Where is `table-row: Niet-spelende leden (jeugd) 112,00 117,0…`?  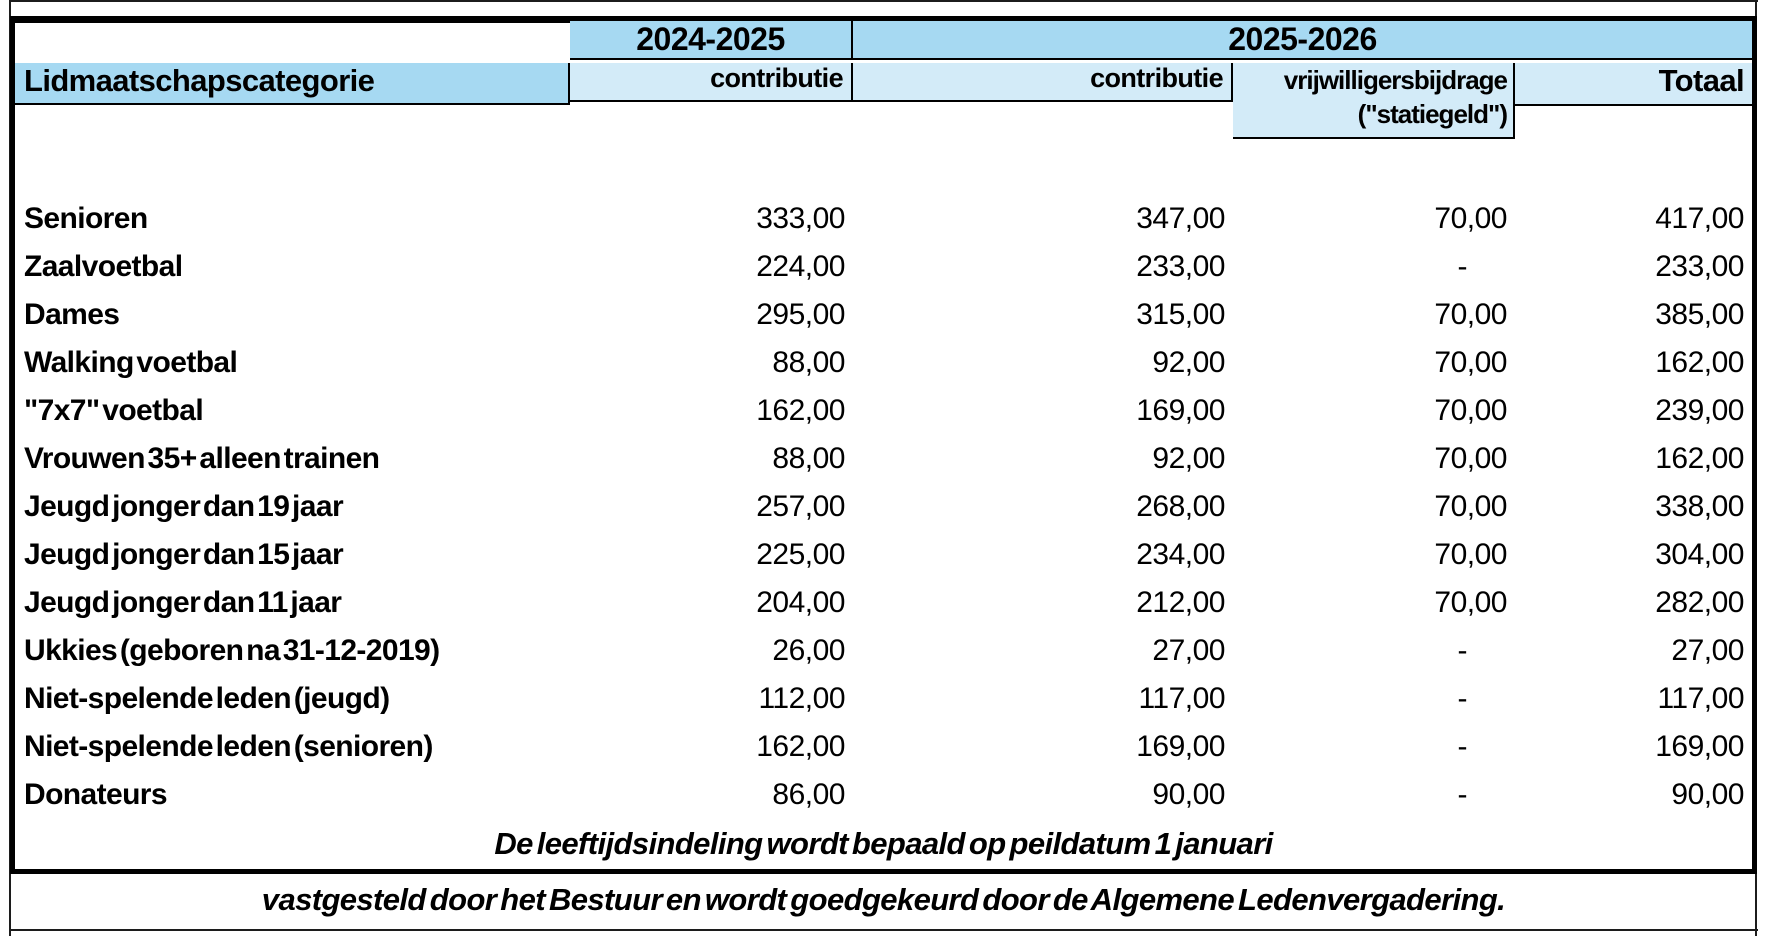 table-row: Niet-spelende leden (jeugd) 112,00 117,0… is located at coordinates (883, 699).